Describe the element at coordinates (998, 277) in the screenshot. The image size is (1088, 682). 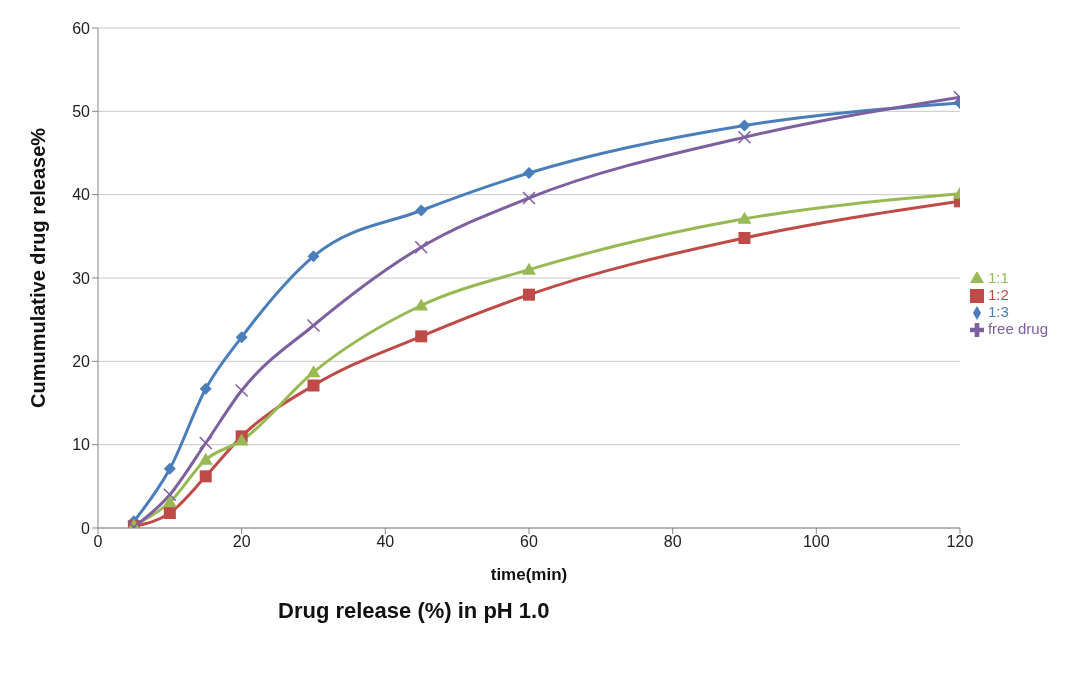
I see `legend-label: 1:1` at that location.